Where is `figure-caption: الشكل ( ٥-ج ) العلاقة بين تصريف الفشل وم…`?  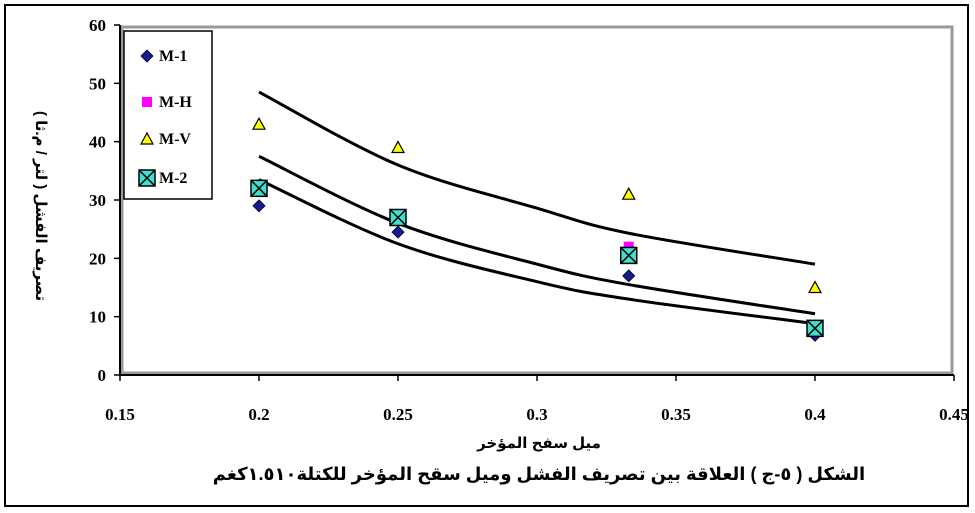 figure-caption: الشكل ( ٥-ج ) العلاقة بين تصريف الفشل وم… is located at coordinates (539, 474).